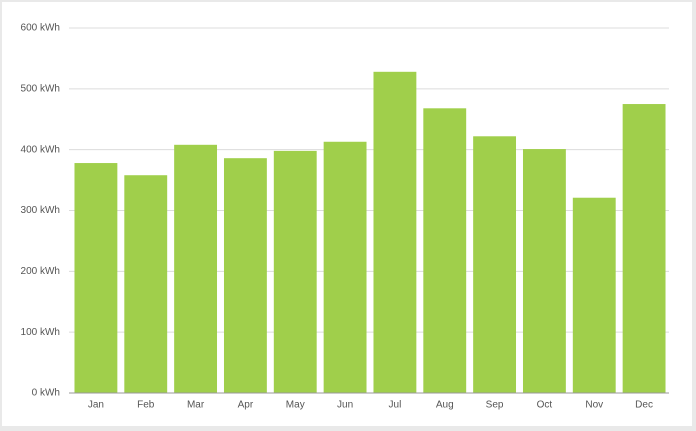 This screenshot has height=431, width=696. What do you see at coordinates (395, 405) in the screenshot?
I see `x-tick-label: Jul` at bounding box center [395, 405].